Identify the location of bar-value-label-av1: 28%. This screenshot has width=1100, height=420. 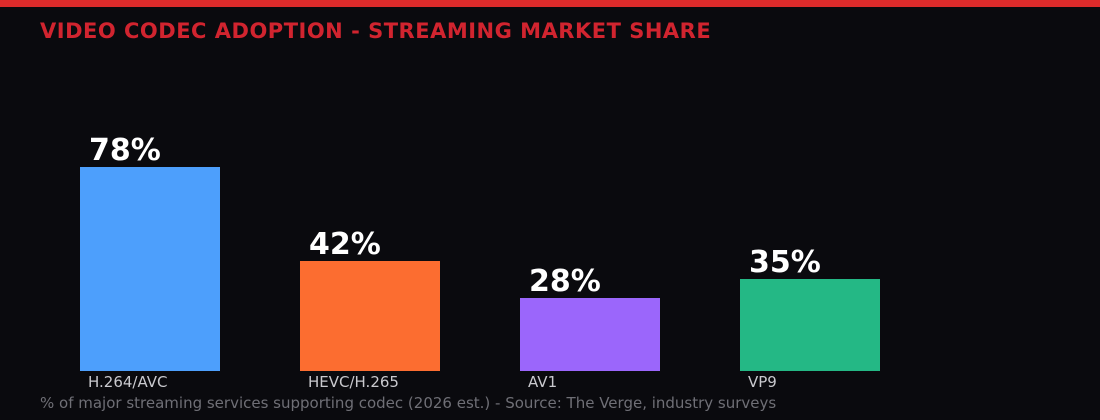
(565, 281).